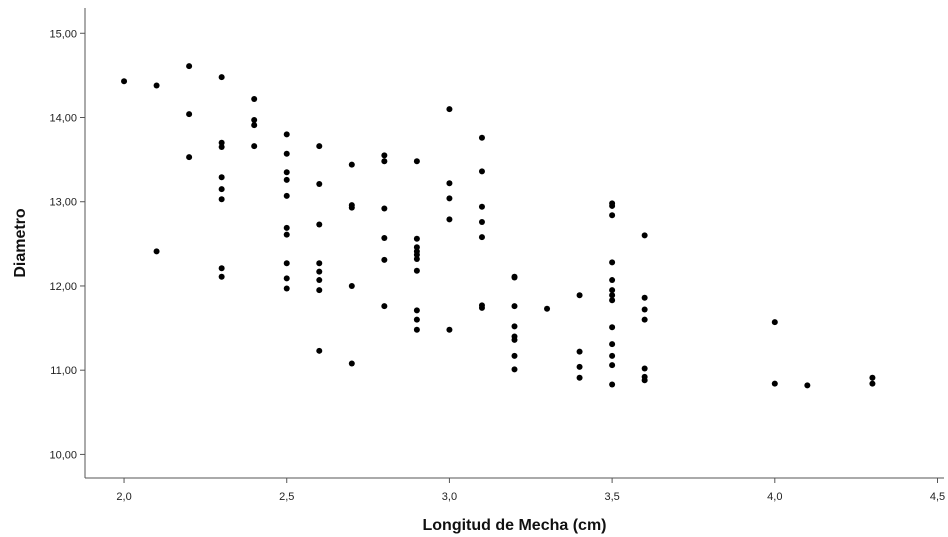  I want to click on y-tick-label: 13,00, so click(63, 203).